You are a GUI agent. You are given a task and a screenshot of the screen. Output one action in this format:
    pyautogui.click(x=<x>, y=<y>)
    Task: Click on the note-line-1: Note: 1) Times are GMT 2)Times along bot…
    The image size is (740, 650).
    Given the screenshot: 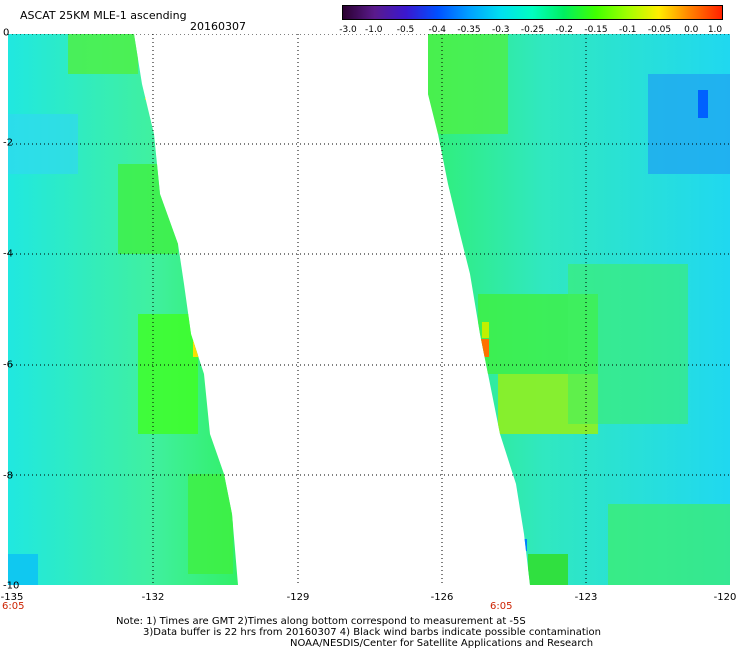 What is the action you would take?
    pyautogui.click(x=321, y=621)
    